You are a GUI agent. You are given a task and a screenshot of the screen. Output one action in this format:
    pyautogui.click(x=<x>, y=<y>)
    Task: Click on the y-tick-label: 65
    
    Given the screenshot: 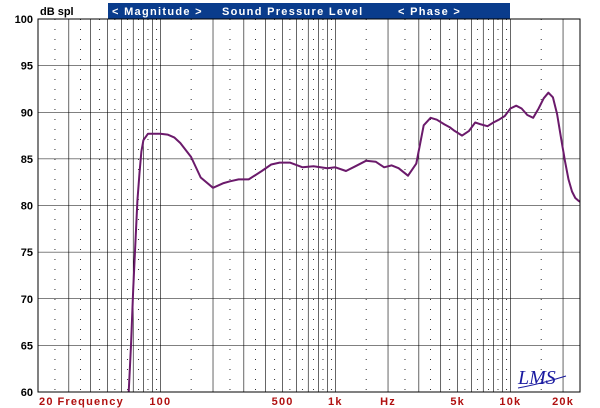 What is the action you would take?
    pyautogui.click(x=27, y=346)
    